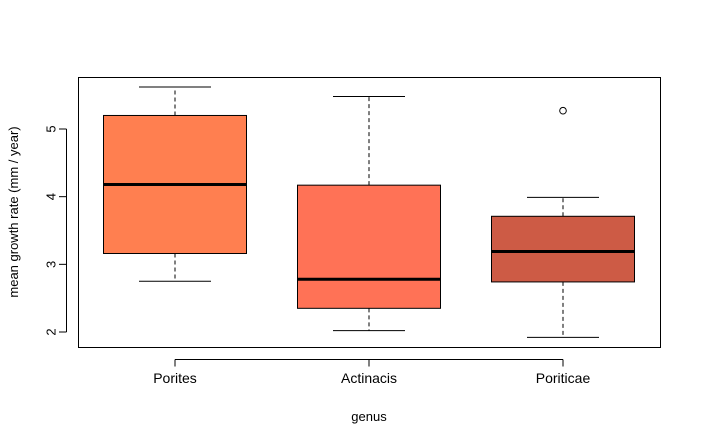 This screenshot has height=446, width=701. I want to click on y-axis-title: mean growth rate (mm / year), so click(13, 211).